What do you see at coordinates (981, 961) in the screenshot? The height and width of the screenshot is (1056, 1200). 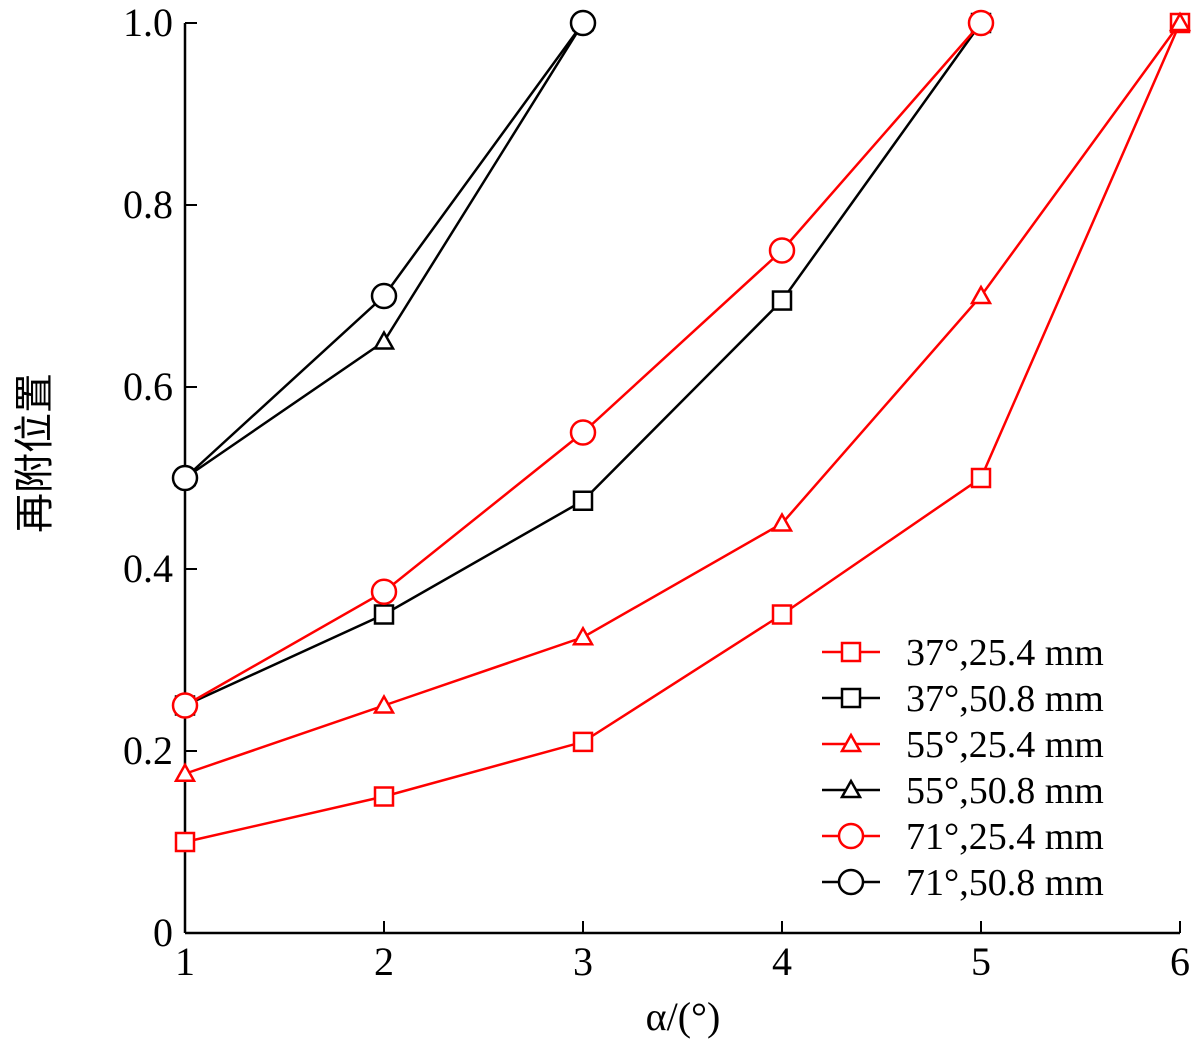 I see `x-tick-label: 5` at bounding box center [981, 961].